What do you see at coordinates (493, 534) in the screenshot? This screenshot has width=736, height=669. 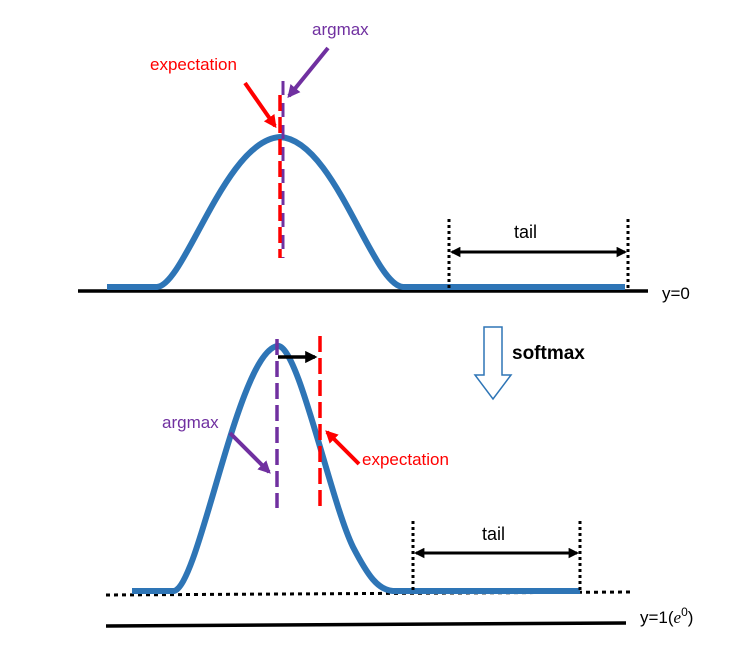 I see `bottom-tail-label: tail` at bounding box center [493, 534].